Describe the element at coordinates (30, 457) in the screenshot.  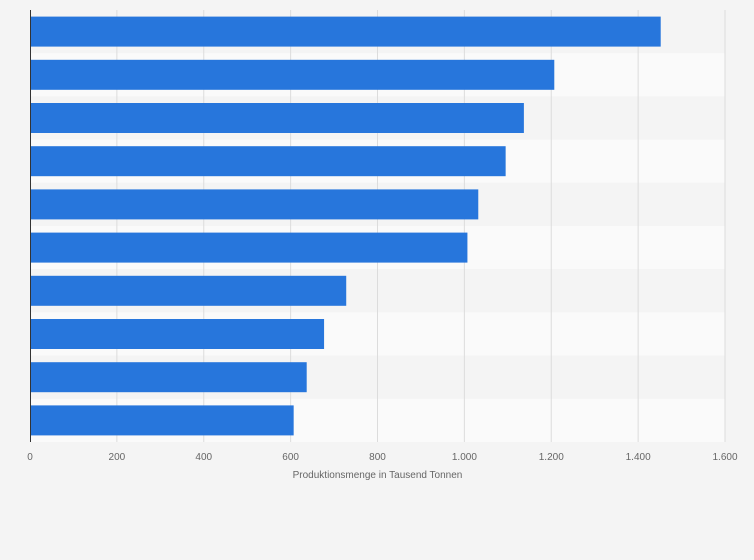
I see `x-tick-label: 0` at that location.